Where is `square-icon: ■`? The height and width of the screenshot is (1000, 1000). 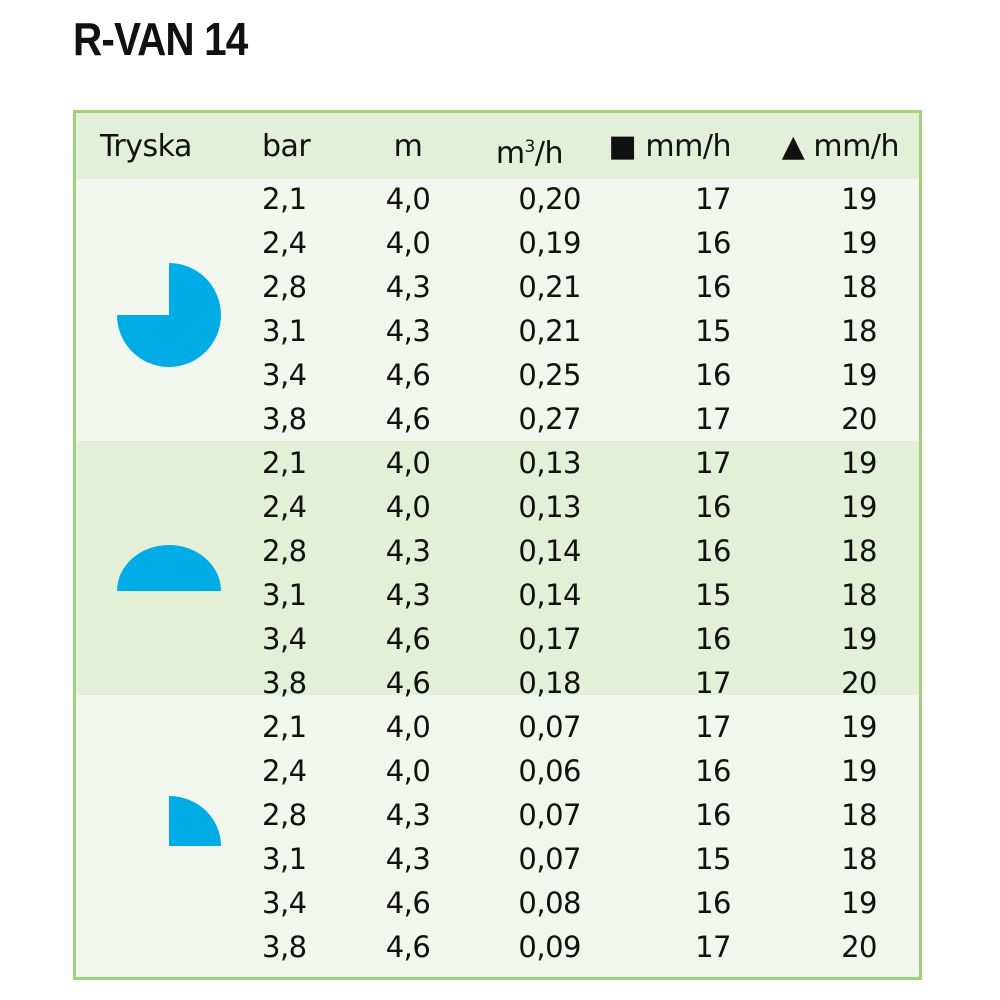
square-icon: ■ is located at coordinates (622, 146).